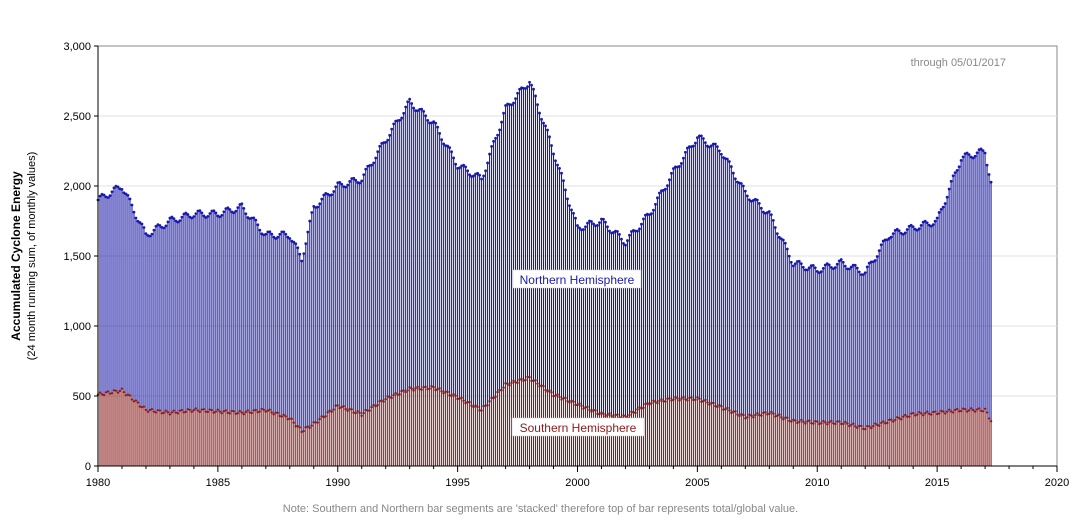  What do you see at coordinates (457, 483) in the screenshot?
I see `x-tick-label: 1995` at bounding box center [457, 483].